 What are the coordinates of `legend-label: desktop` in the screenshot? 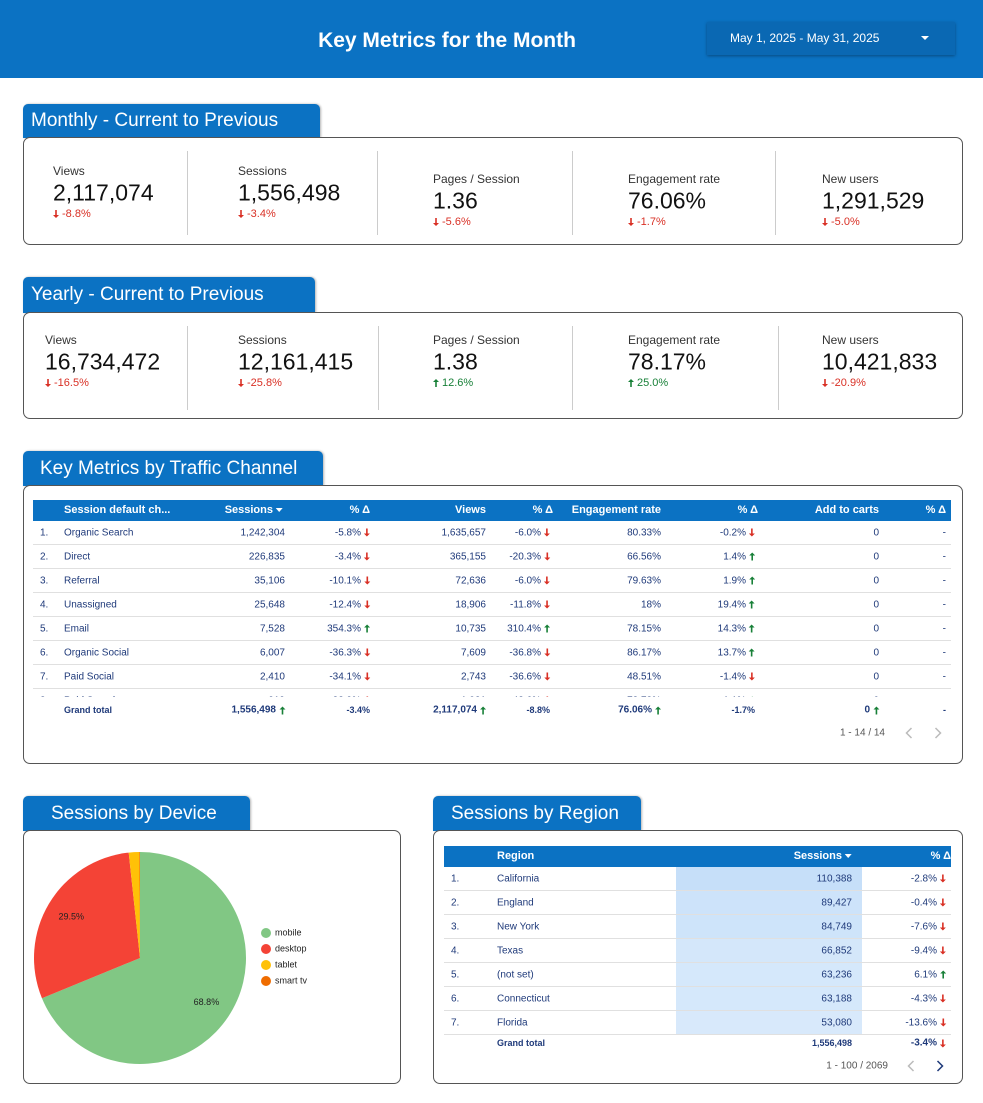 It's located at (291, 948).